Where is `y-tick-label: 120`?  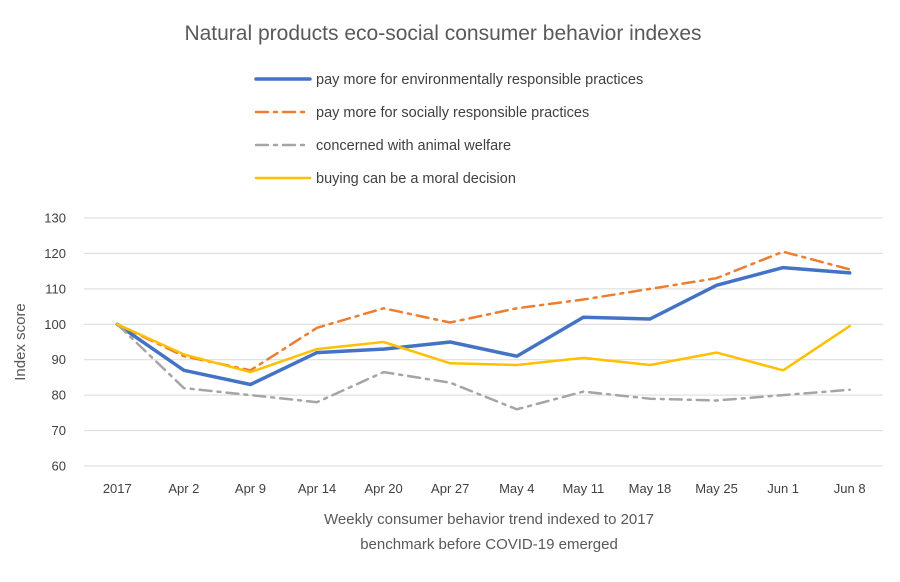
y-tick-label: 120 is located at coordinates (55, 253).